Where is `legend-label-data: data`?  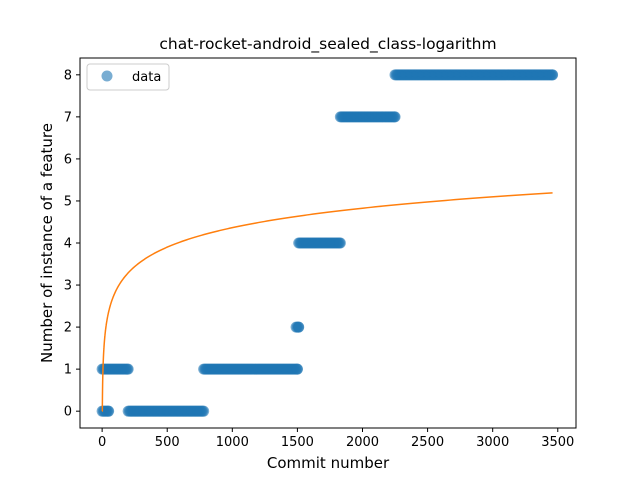
legend-label-data: data is located at coordinates (146, 77).